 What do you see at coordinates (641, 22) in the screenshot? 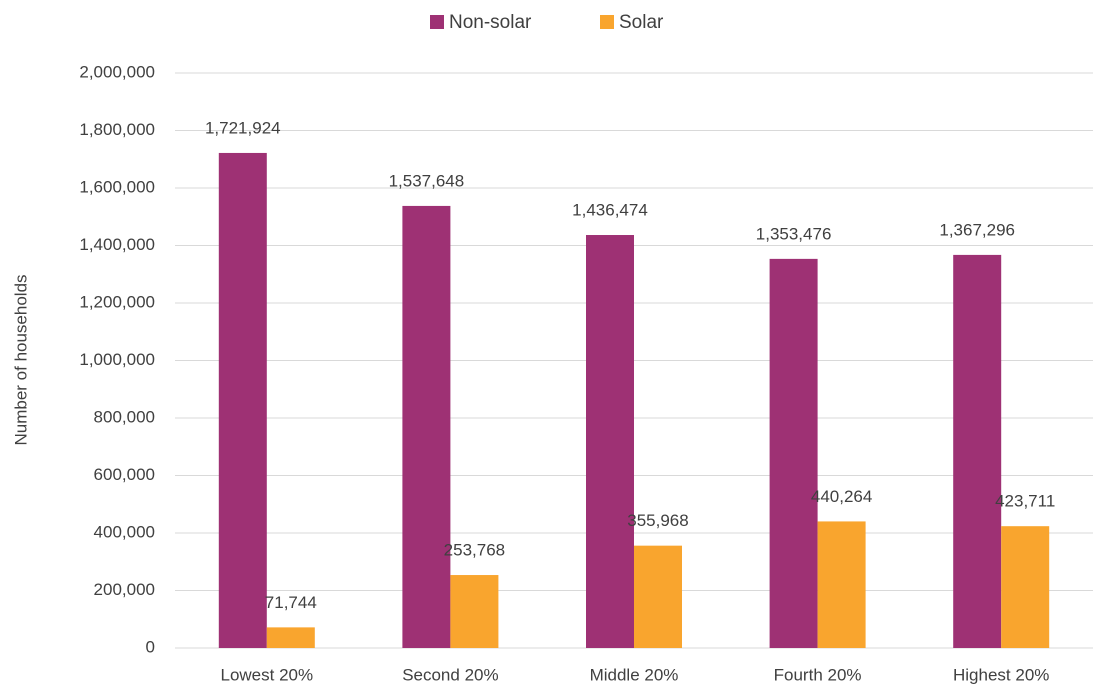
I see `legend-label: Solar` at bounding box center [641, 22].